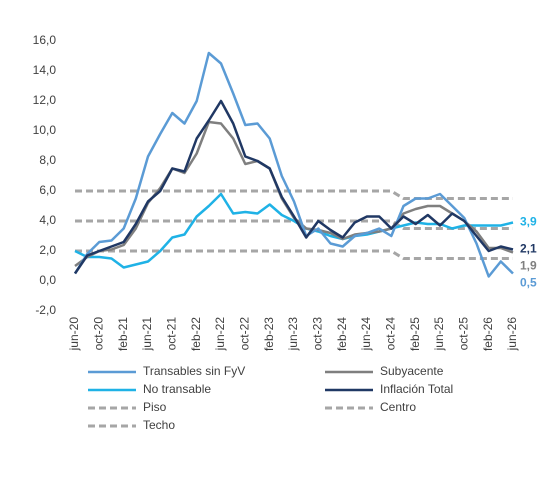 The width and height of the screenshot is (547, 478). What do you see at coordinates (177, 389) in the screenshot?
I see `legend-label: No transable` at bounding box center [177, 389].